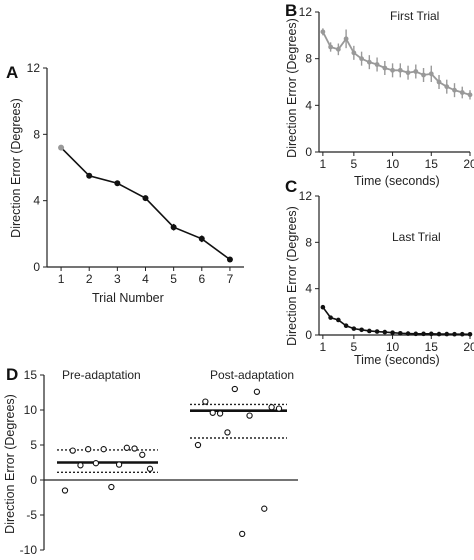 The height and width of the screenshot is (560, 474). Describe the element at coordinates (89, 279) in the screenshot. I see `panel-a-x-tick-label: 2` at that location.